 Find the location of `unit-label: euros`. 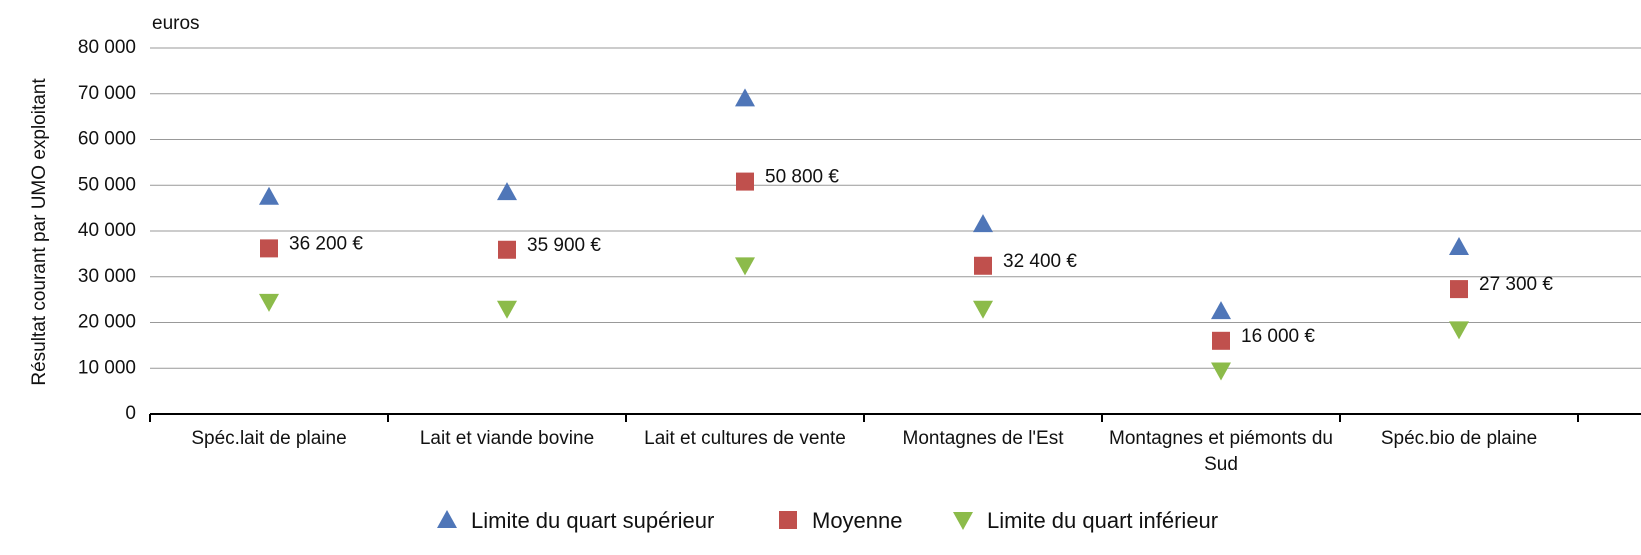

unit-label: euros is located at coordinates (176, 23).